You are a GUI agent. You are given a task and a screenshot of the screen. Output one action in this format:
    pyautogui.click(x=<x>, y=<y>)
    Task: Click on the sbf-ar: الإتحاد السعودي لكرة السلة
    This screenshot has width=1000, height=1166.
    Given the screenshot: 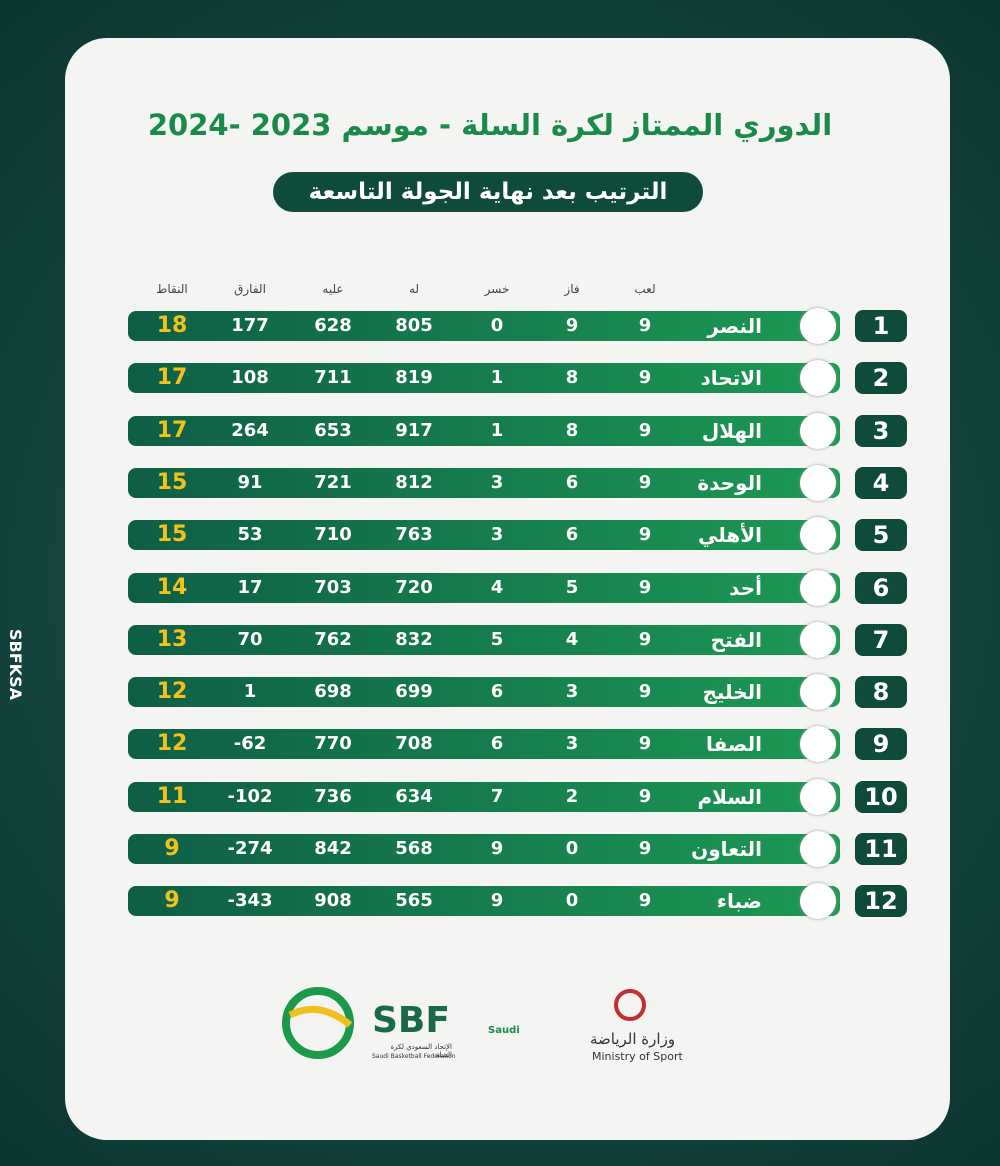 What is the action you would take?
    pyautogui.click(x=421, y=1051)
    